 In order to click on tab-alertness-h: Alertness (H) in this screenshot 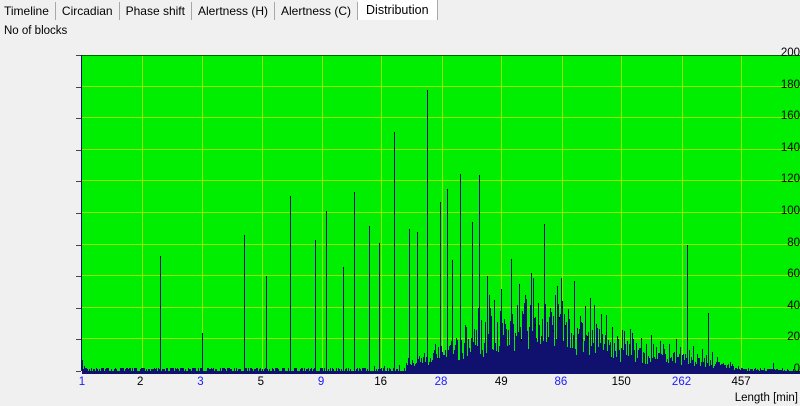, I will do `click(233, 11)`.